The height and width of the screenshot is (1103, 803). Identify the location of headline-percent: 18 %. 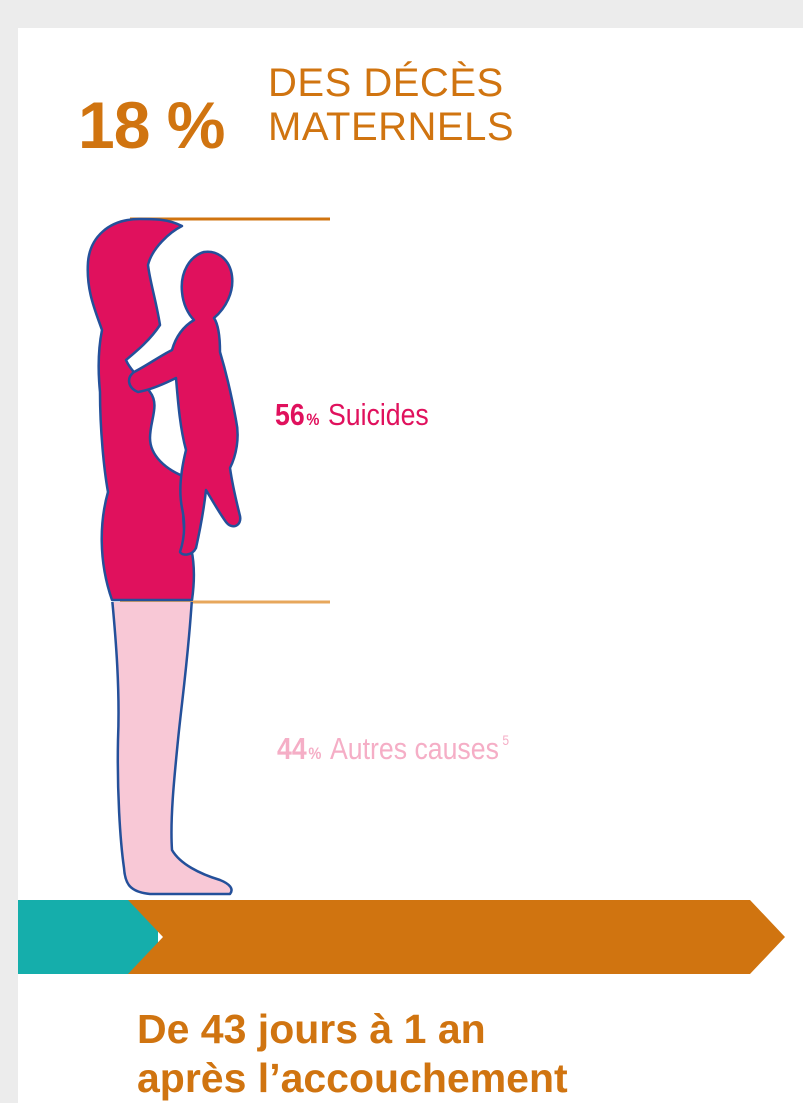
(151, 125).